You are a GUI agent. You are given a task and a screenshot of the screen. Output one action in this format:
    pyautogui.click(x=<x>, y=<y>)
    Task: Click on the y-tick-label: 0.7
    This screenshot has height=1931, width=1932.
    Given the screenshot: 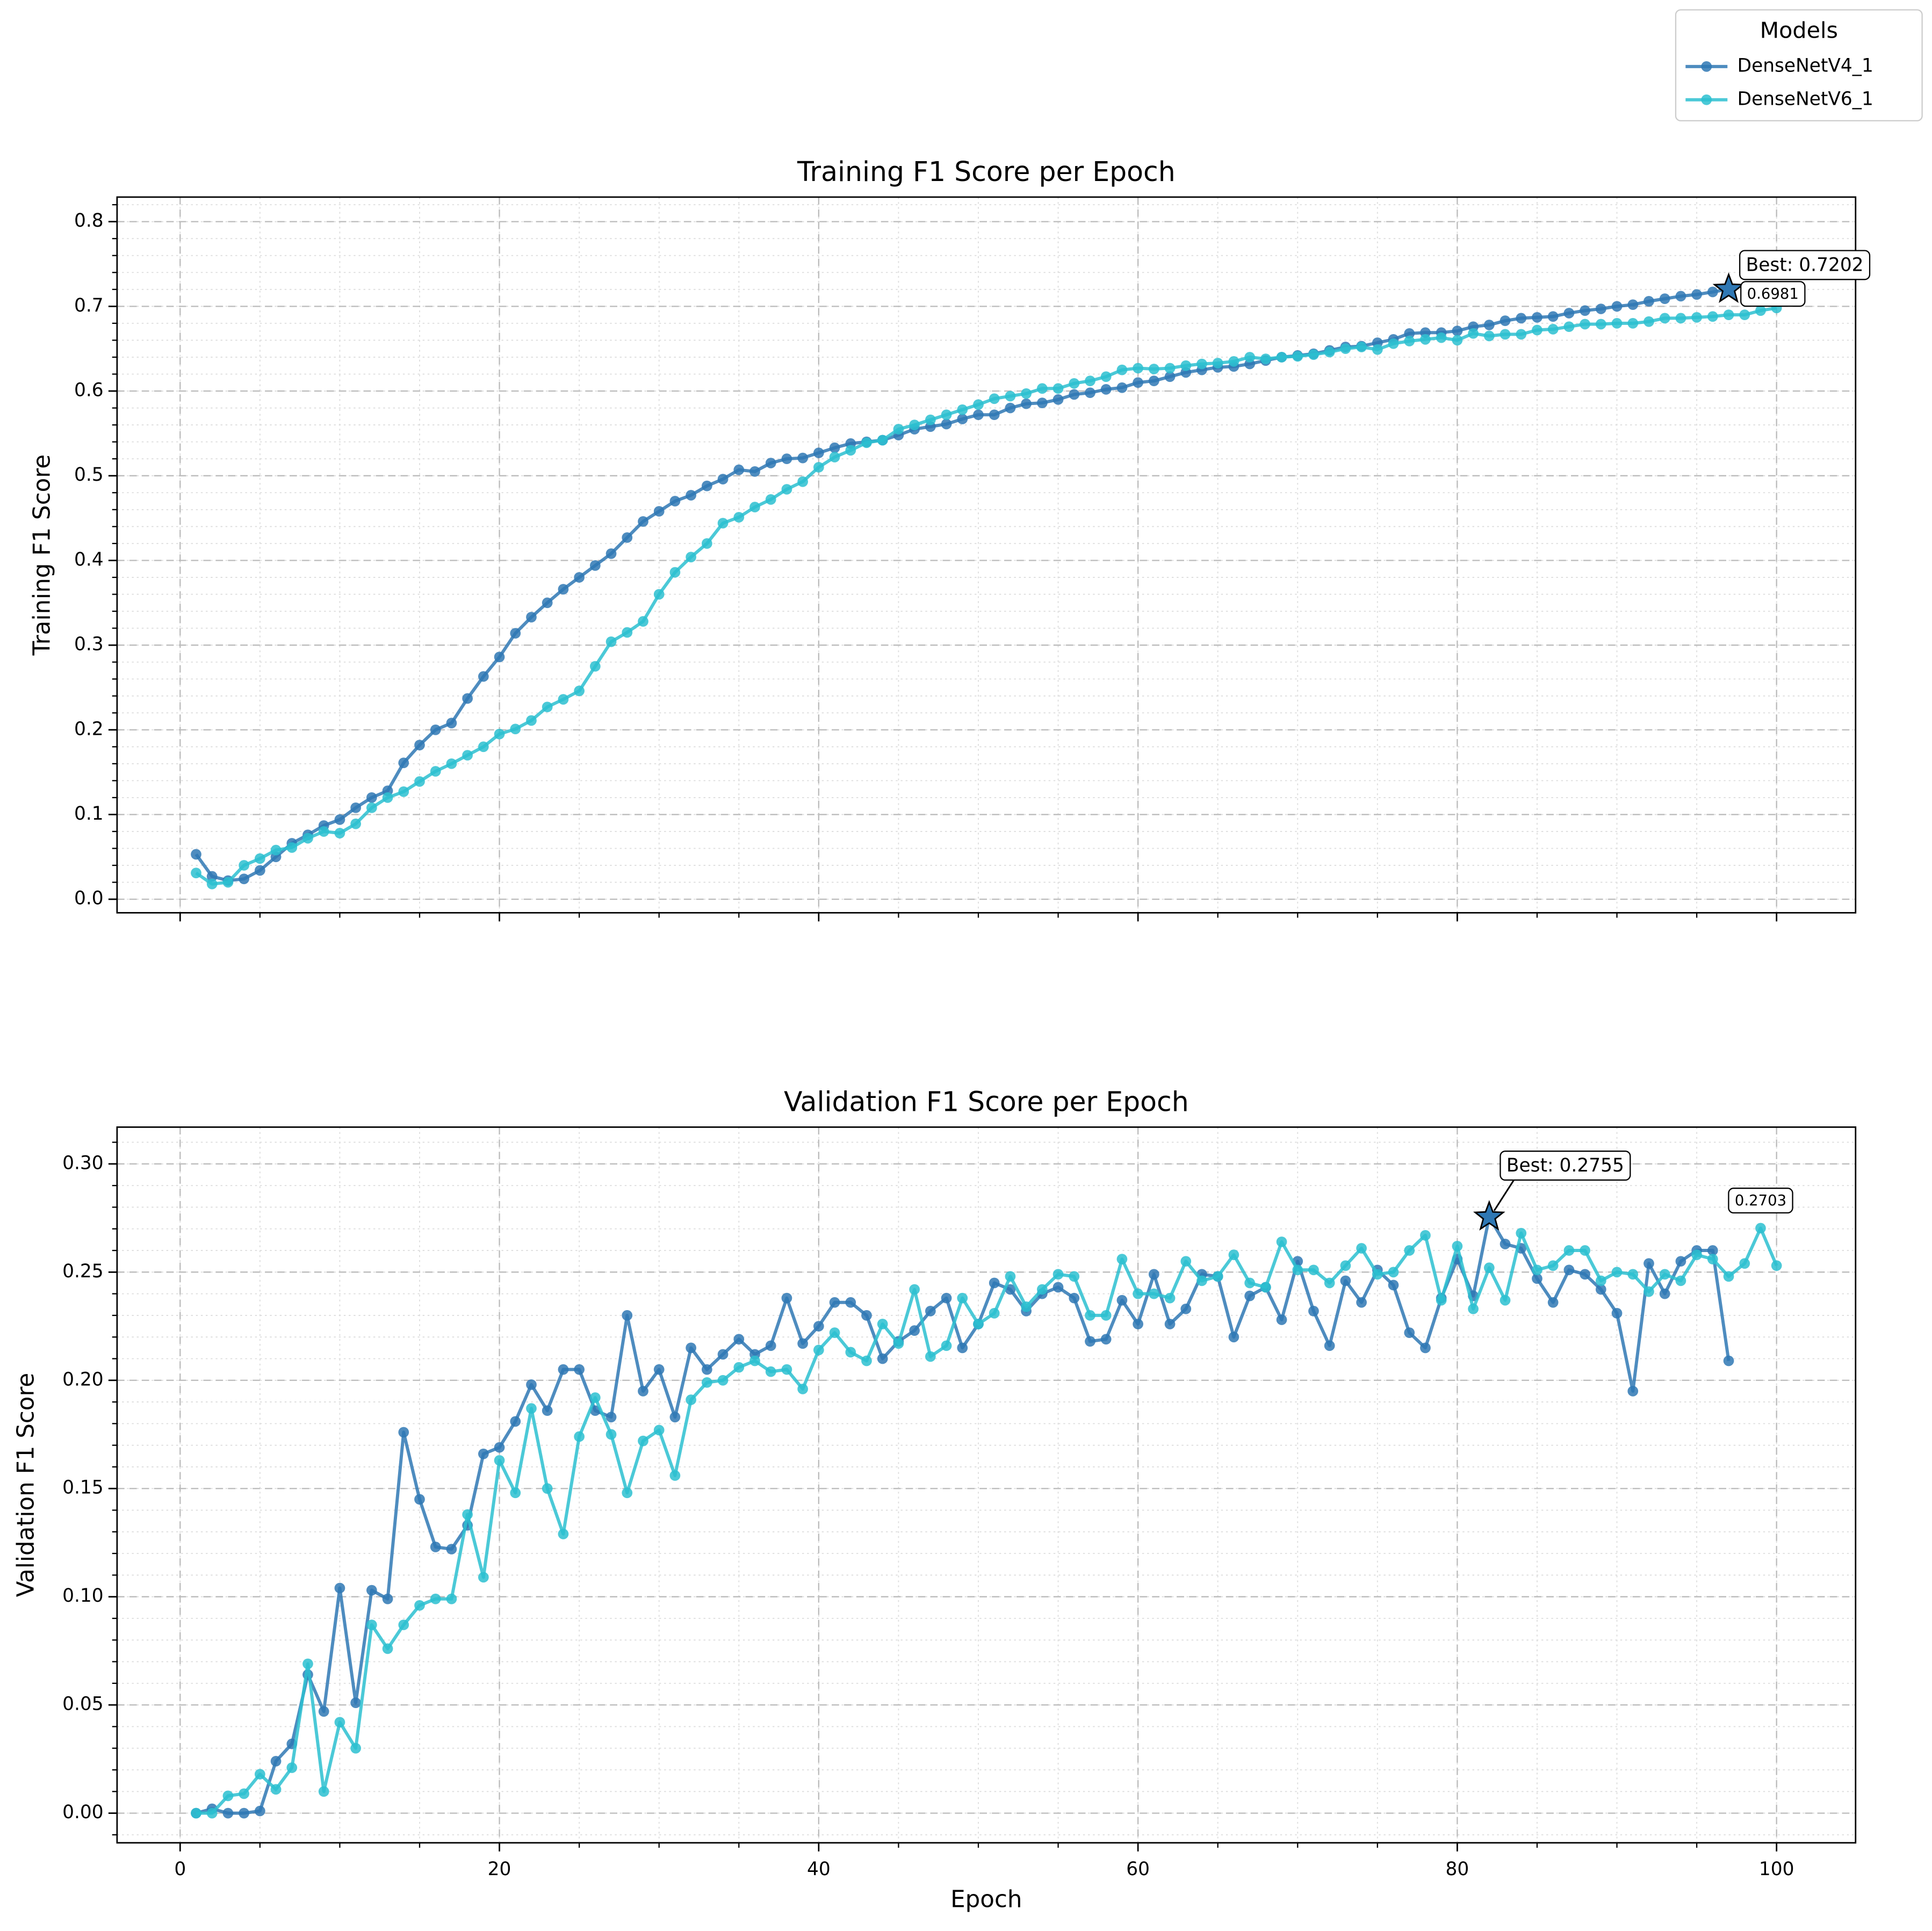 What is the action you would take?
    pyautogui.click(x=89, y=305)
    